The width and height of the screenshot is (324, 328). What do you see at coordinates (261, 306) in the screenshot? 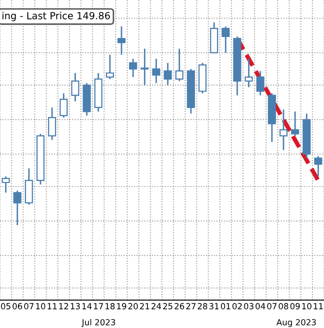
I see `x-tick-label: 04` at bounding box center [261, 306].